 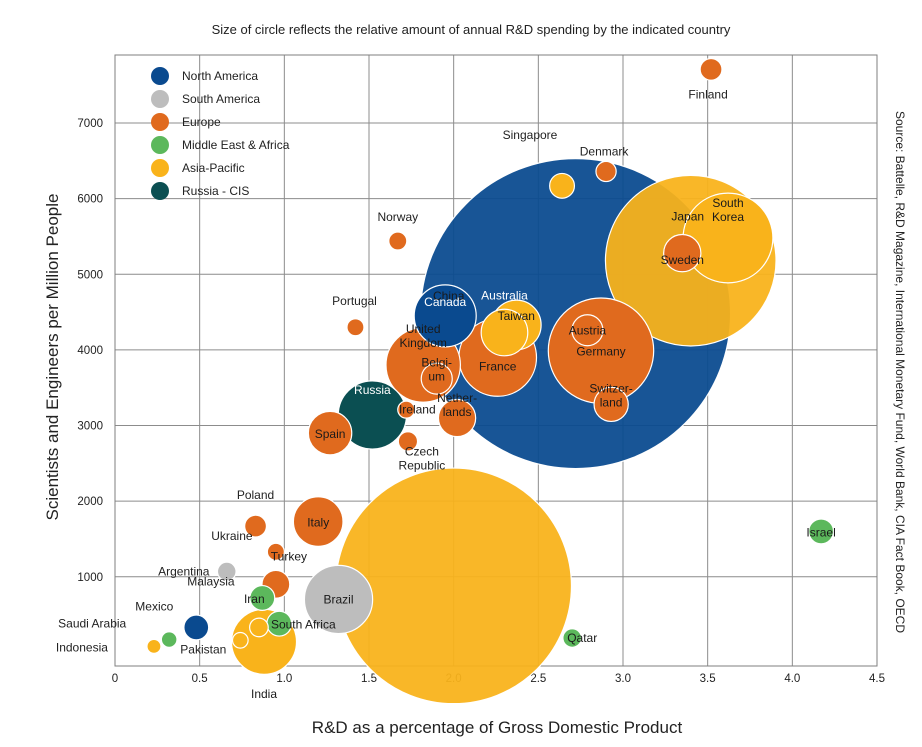 I want to click on bubble-label: Czech Republic, so click(x=422, y=458).